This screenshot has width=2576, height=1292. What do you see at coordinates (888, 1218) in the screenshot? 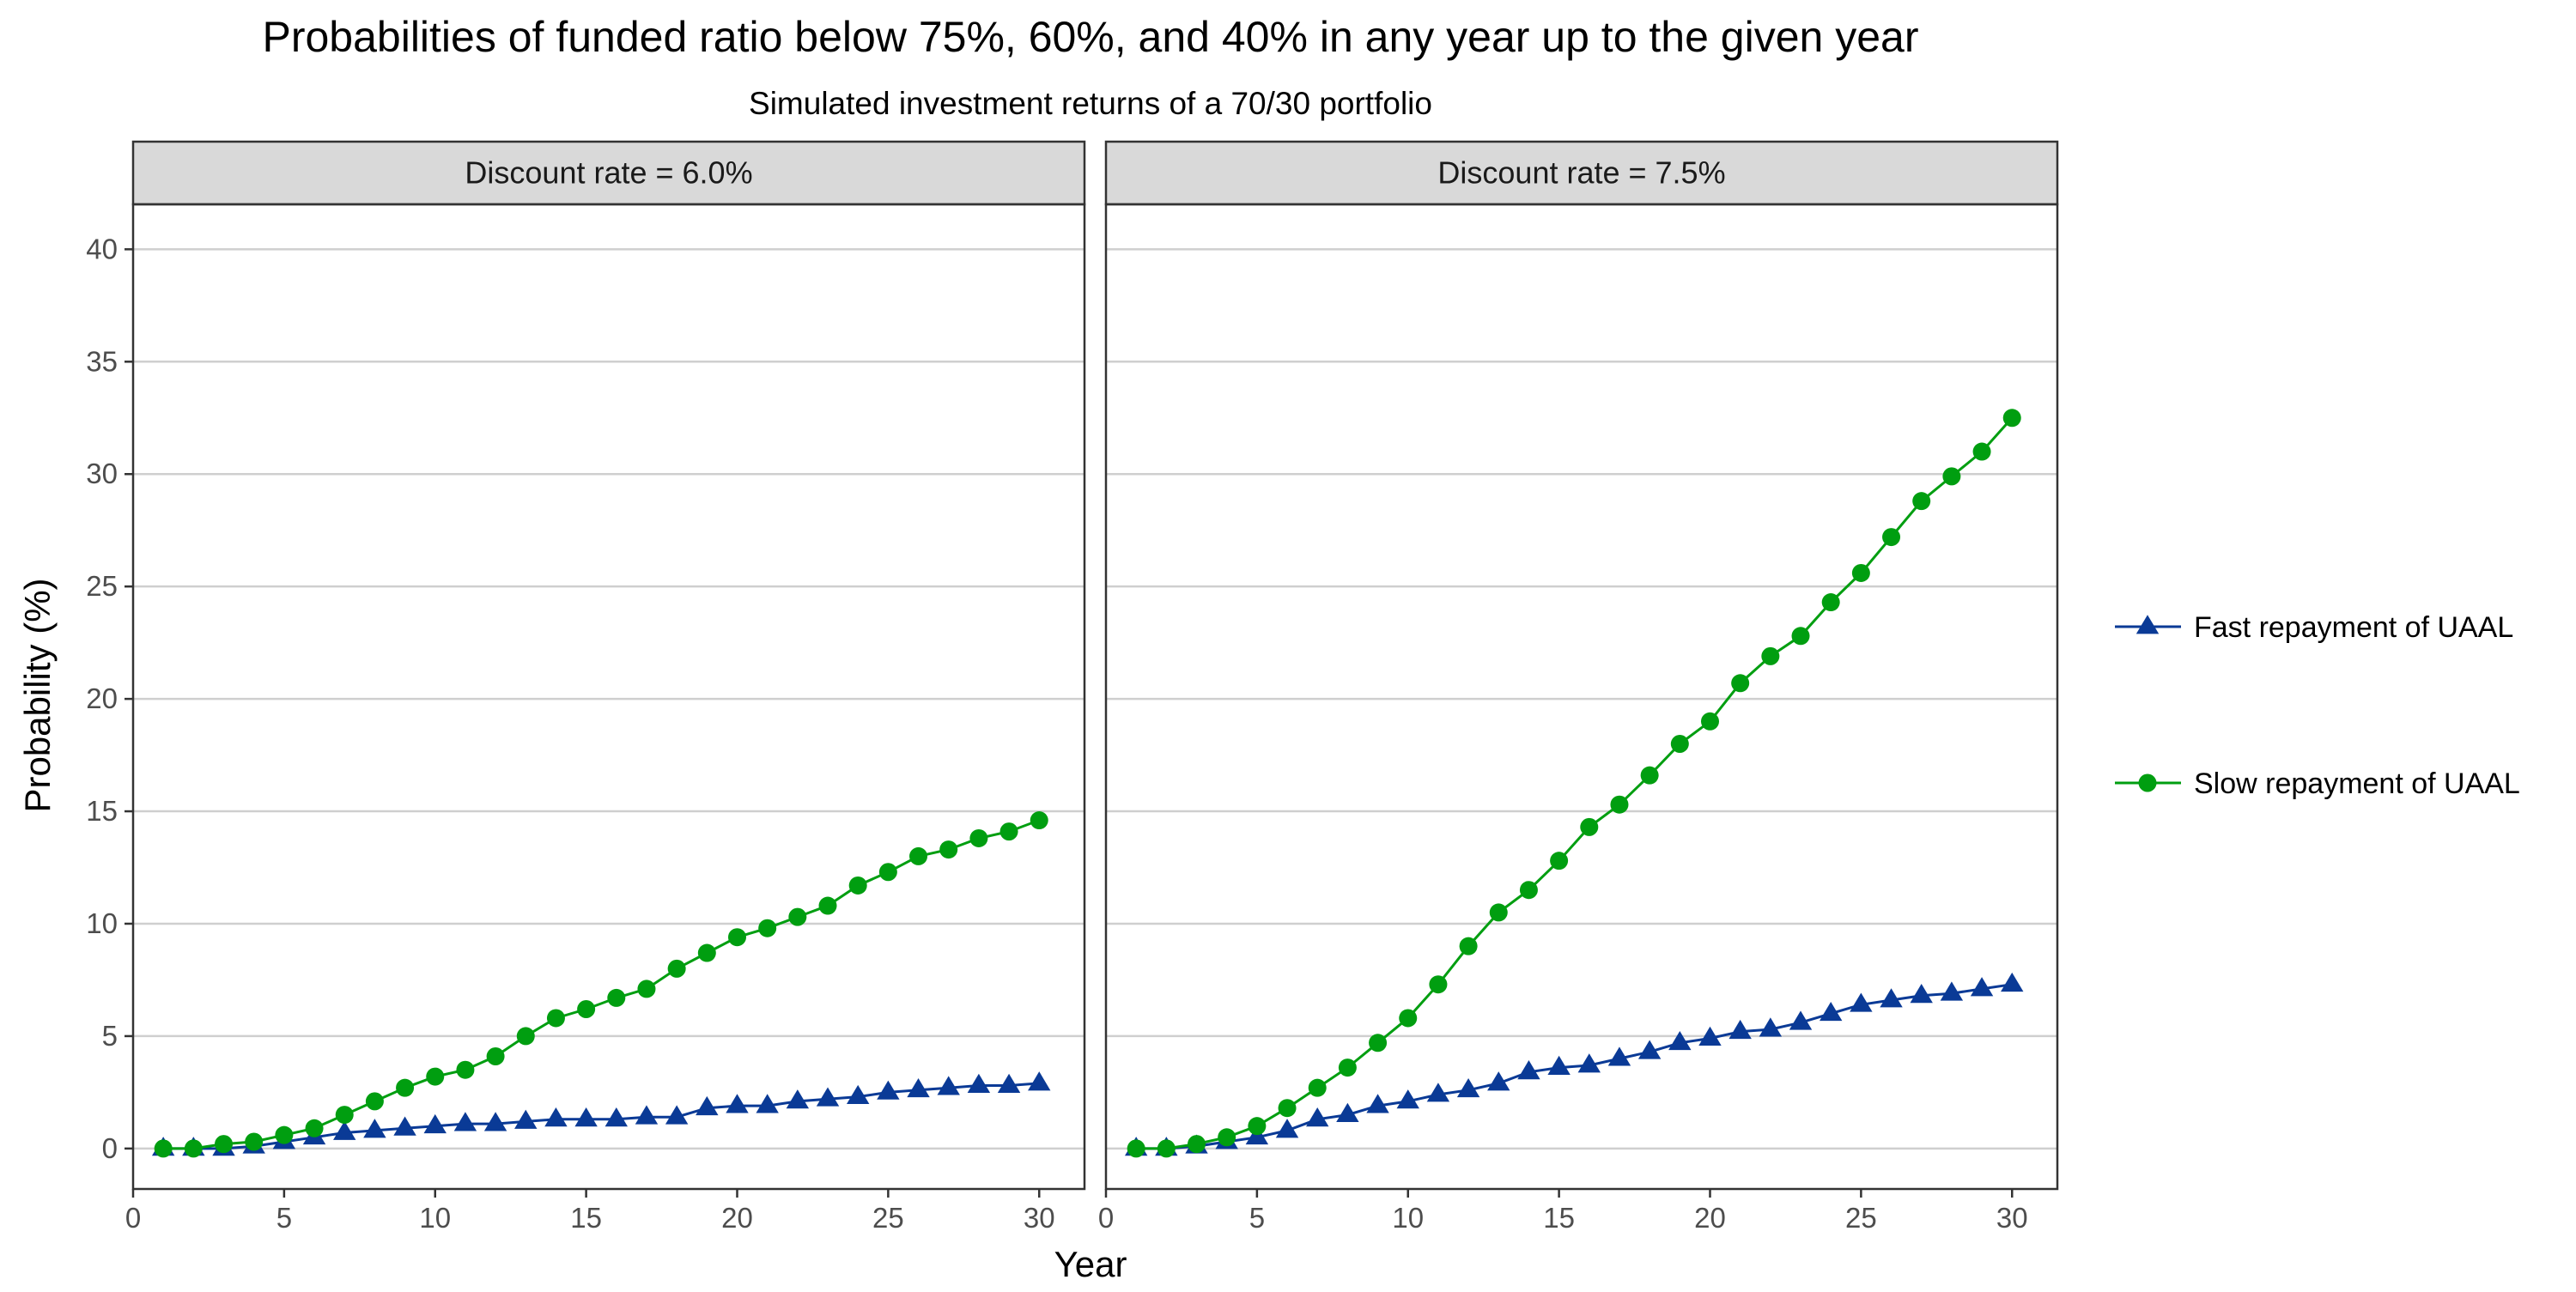
I see `x-tick-label: 25` at bounding box center [888, 1218].